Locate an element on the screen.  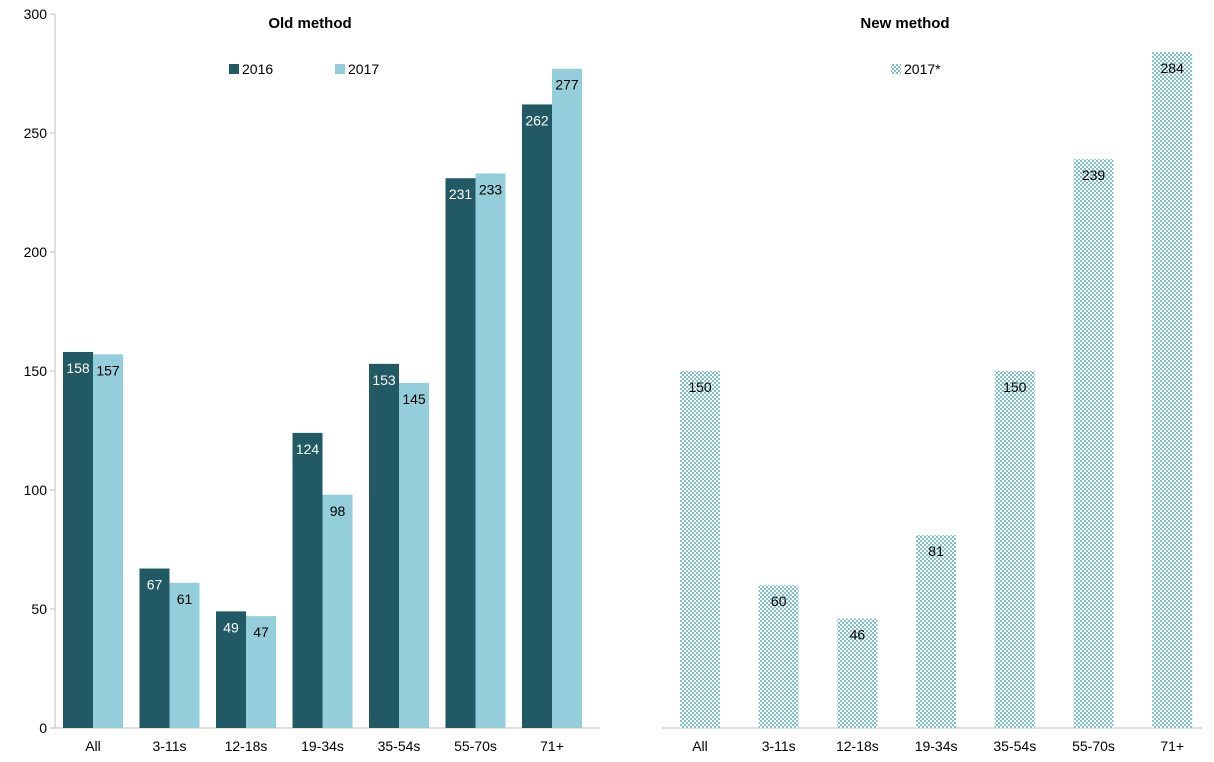
data-label: 284 is located at coordinates (1173, 68).